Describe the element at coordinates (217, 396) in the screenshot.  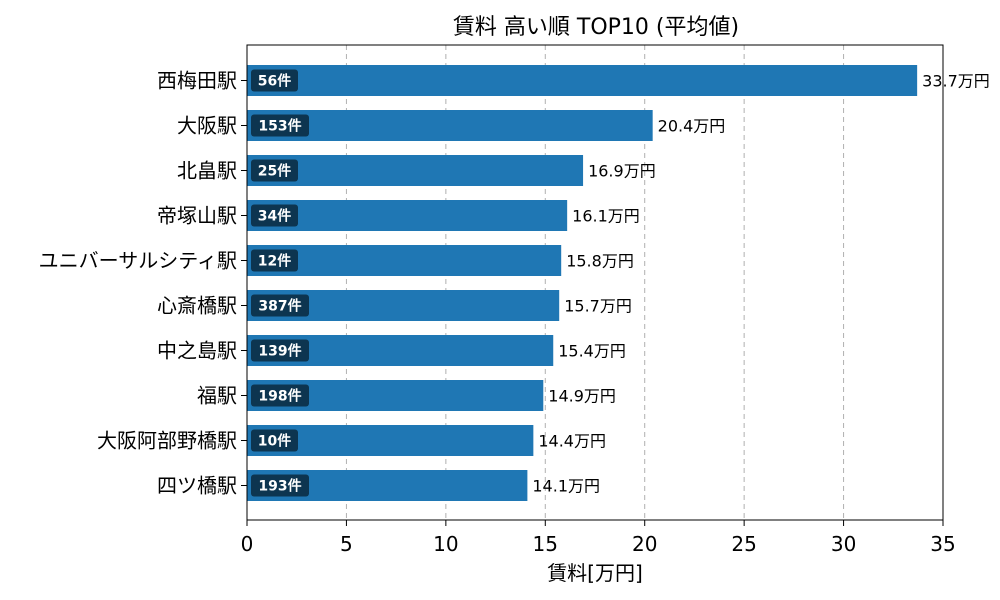
I see `category-label: 福駅` at that location.